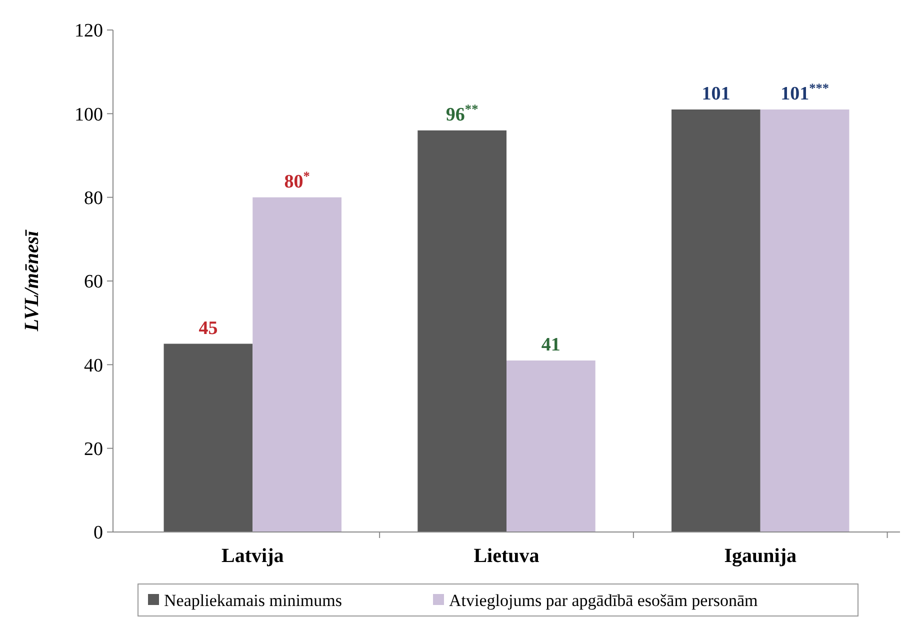 The height and width of the screenshot is (630, 916). What do you see at coordinates (88, 115) in the screenshot?
I see `y-tick-label: 100` at bounding box center [88, 115].